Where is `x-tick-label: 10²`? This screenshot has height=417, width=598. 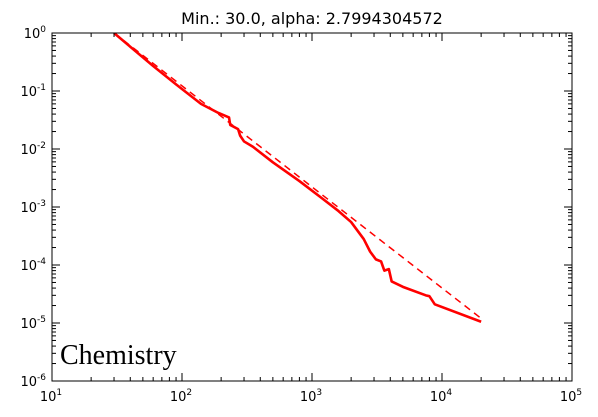 x-tick-label: 10² is located at coordinates (181, 396).